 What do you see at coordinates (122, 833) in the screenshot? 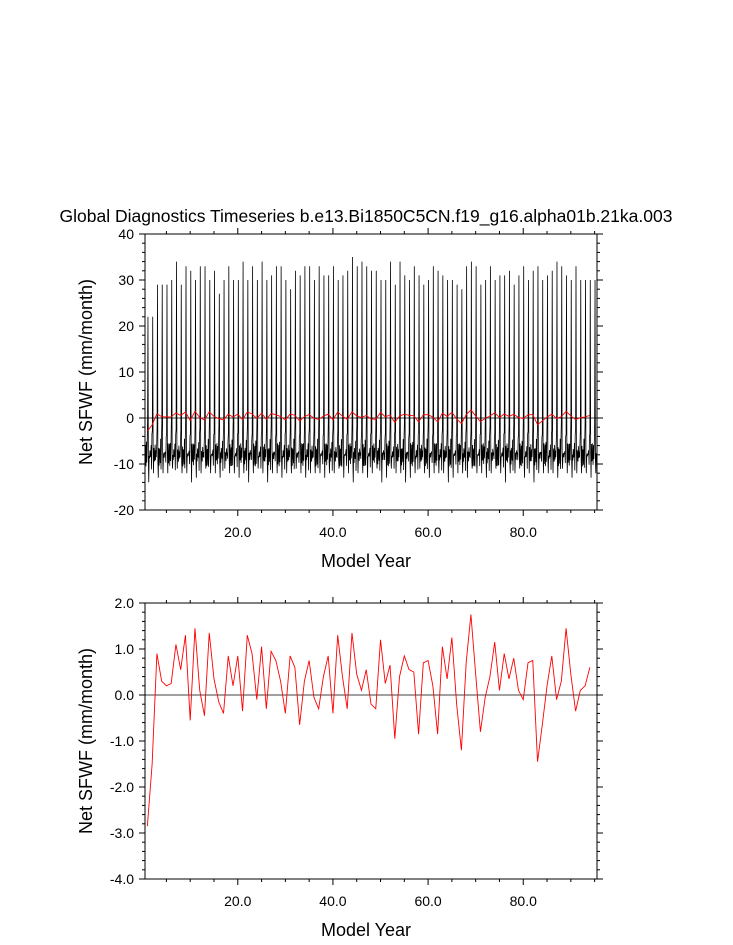
I see `y-tick-label: -3.0` at bounding box center [122, 833].